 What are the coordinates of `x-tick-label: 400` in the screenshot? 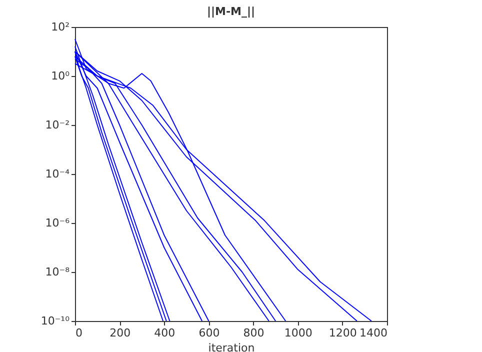 It's located at (165, 333).